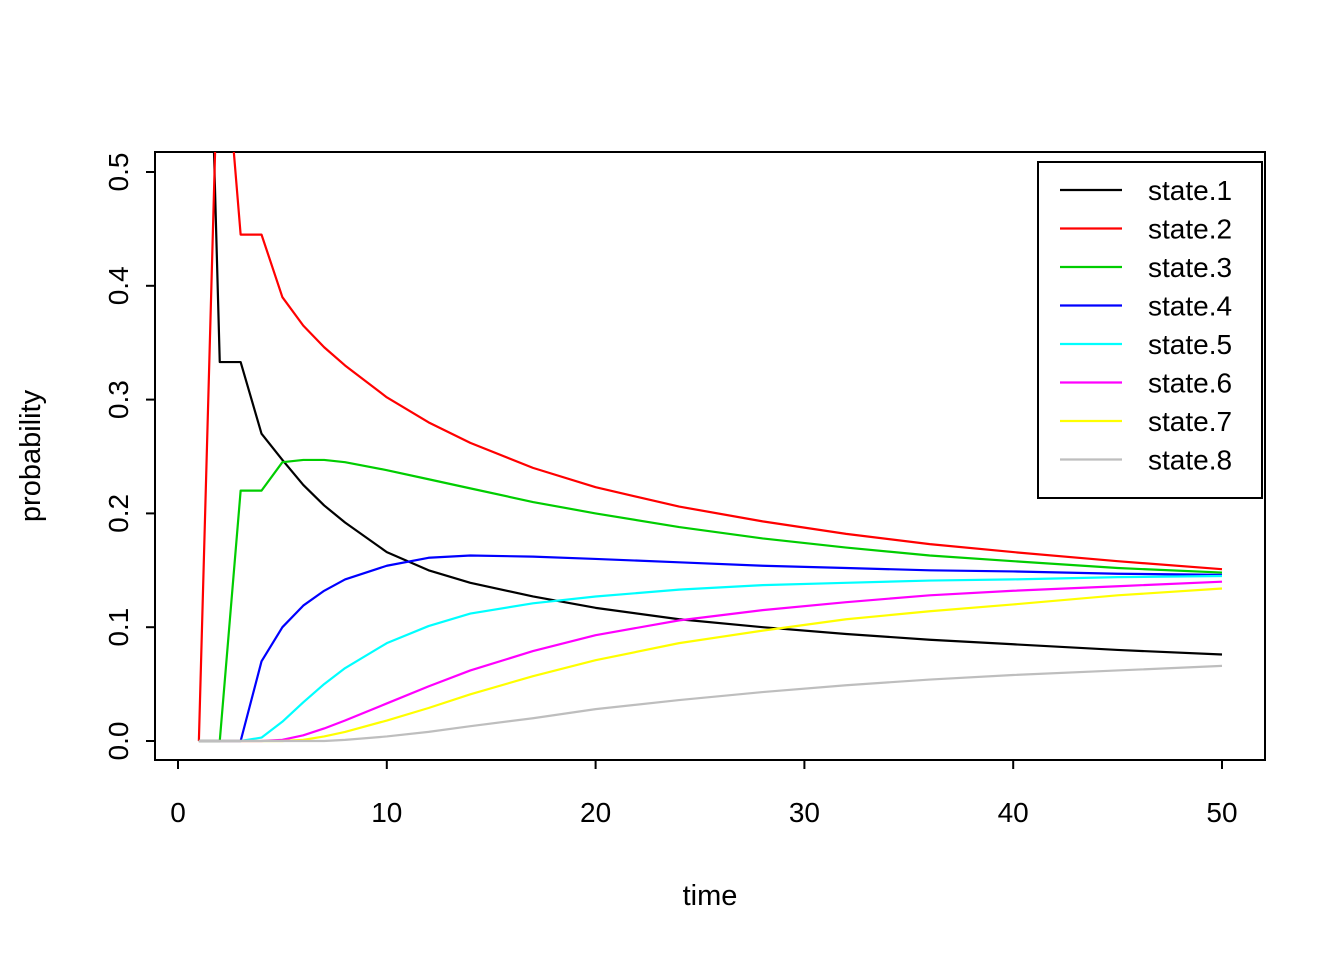  Describe the element at coordinates (118, 172) in the screenshot. I see `y-tick-label: 0.5` at that location.